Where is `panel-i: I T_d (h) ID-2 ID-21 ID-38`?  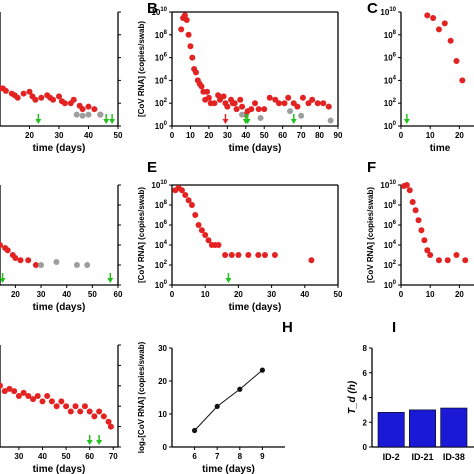 panel-i: I T_d (h) ID-2 ID-21 ID-38 is located at coordinates (410, 390).